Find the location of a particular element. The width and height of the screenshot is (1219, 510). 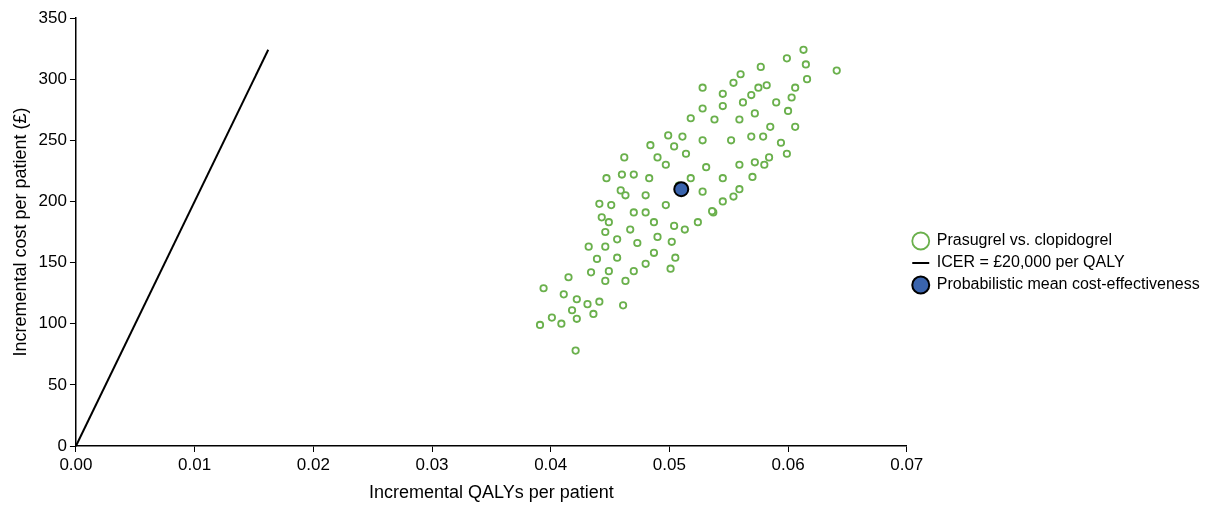

x-tick-label: 0.01 is located at coordinates (195, 464).